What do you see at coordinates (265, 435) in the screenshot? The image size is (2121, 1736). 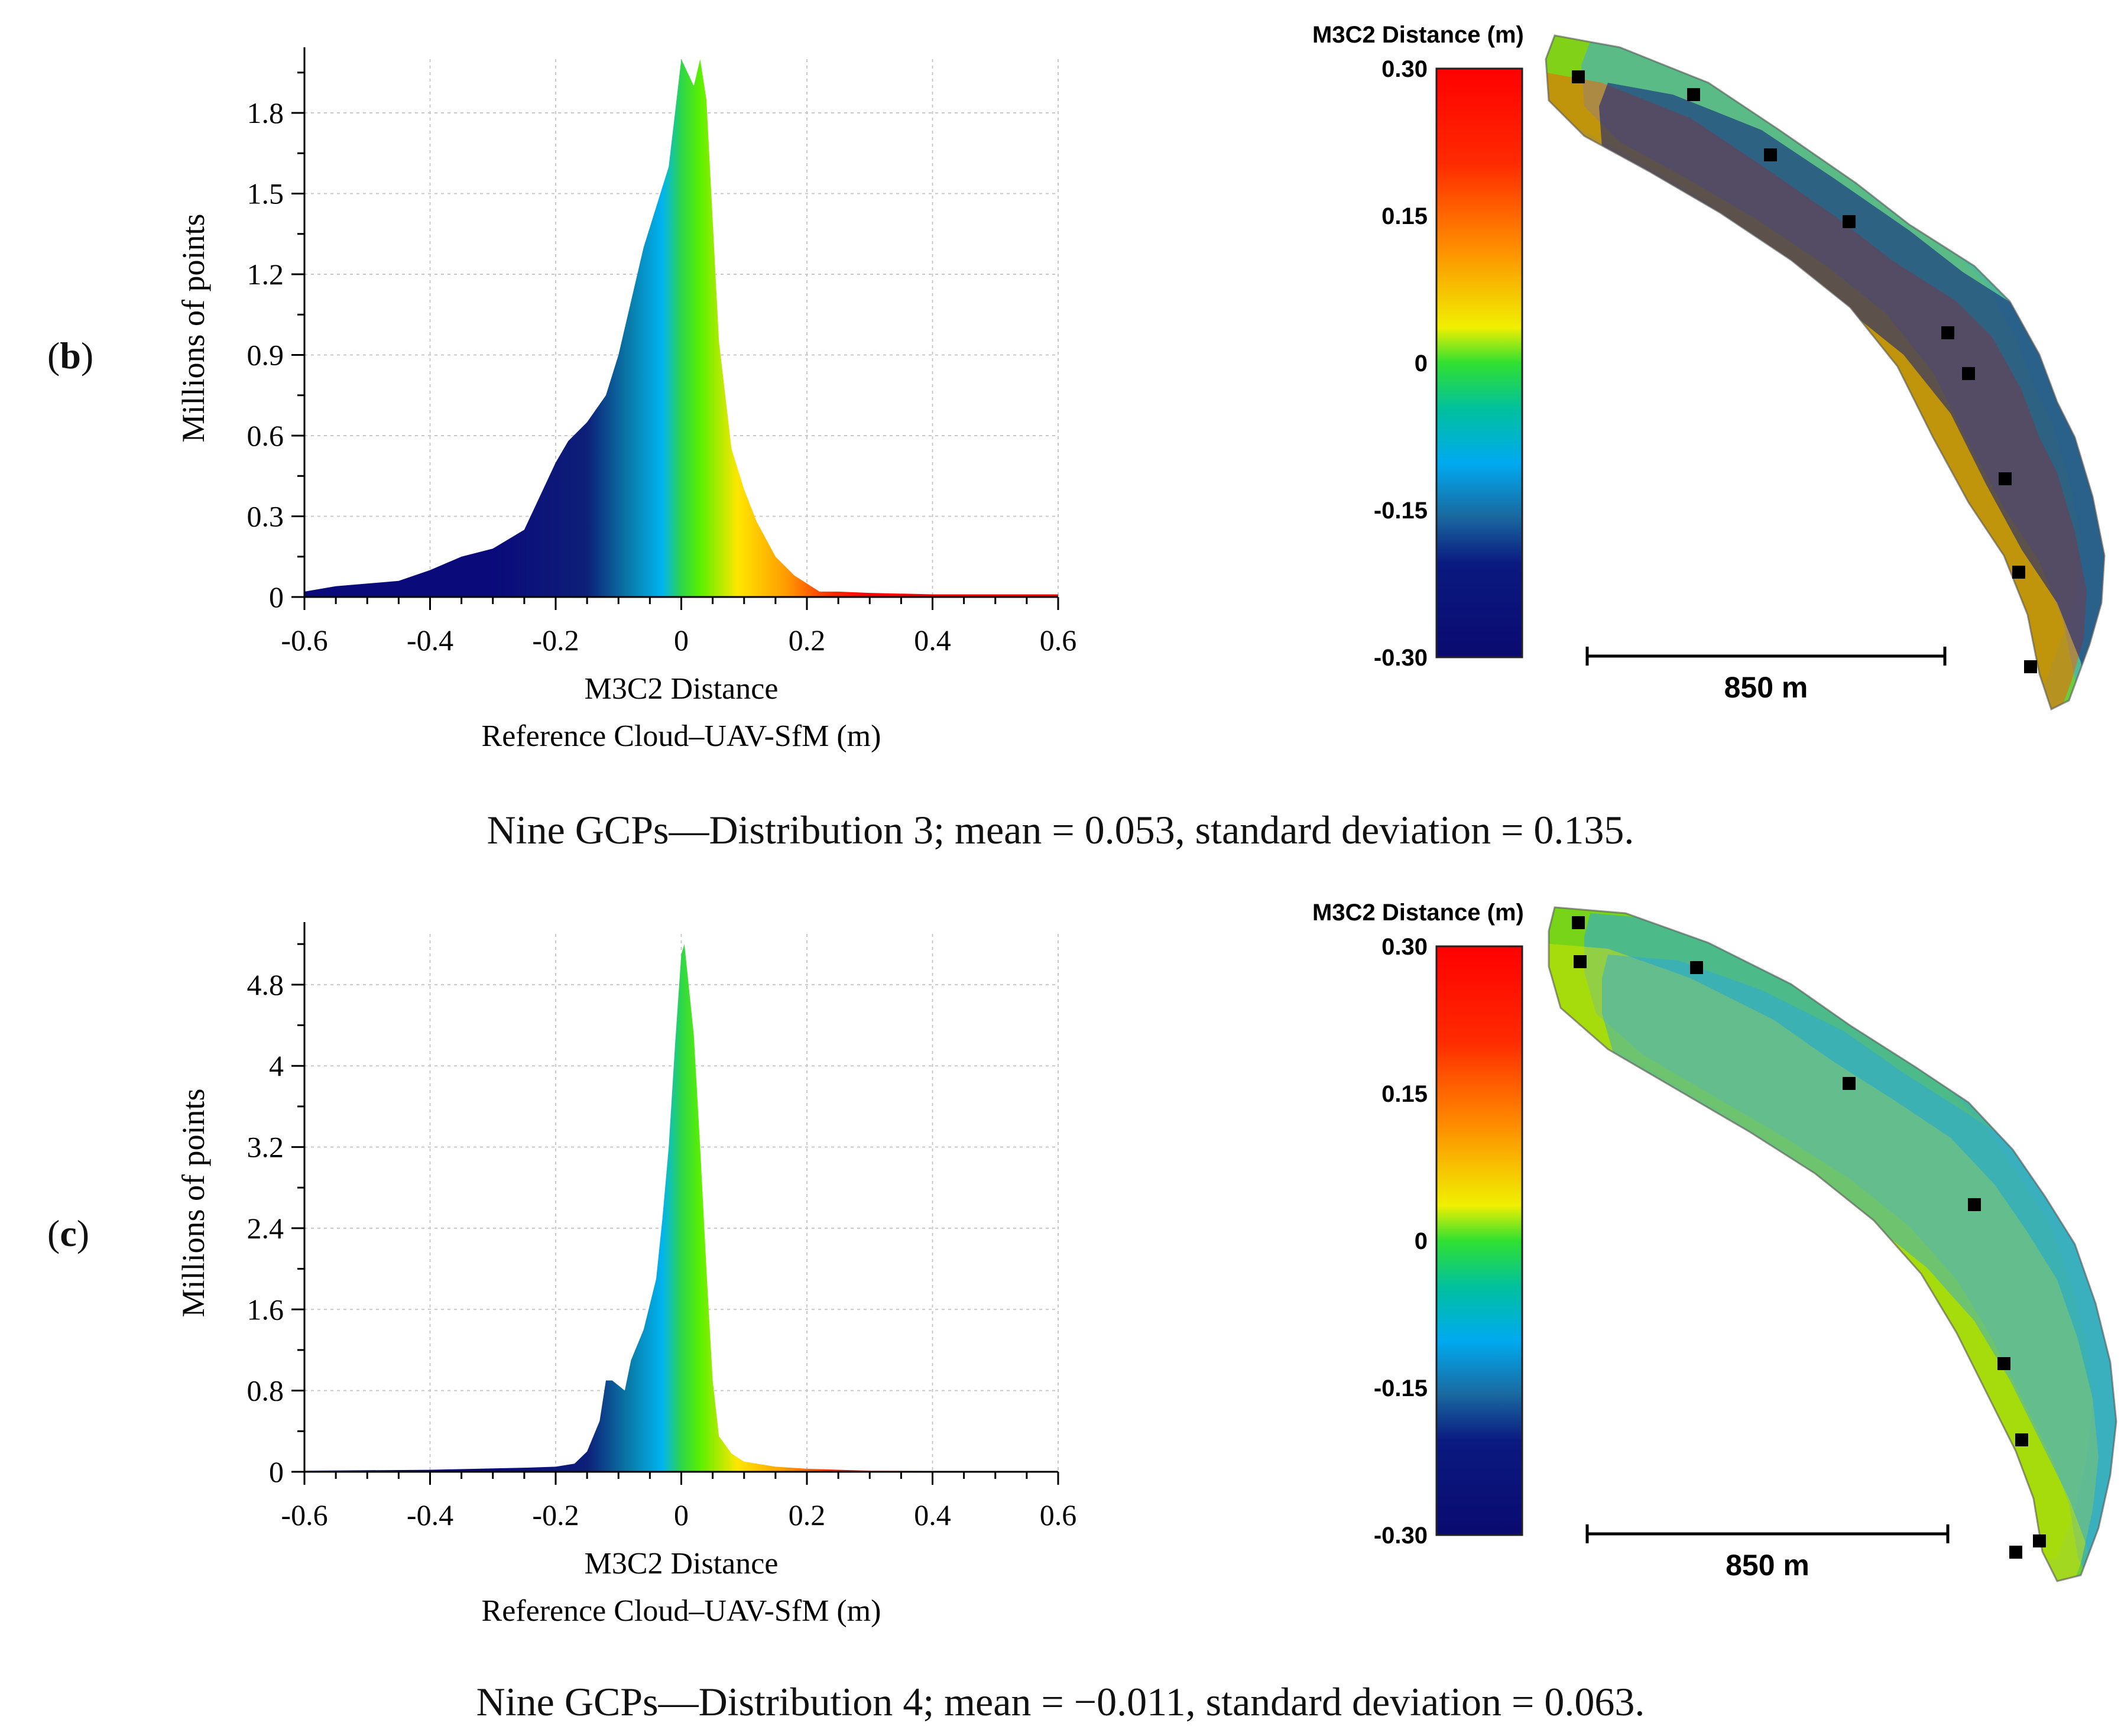 I see `y-tick-label: 0.6` at bounding box center [265, 435].